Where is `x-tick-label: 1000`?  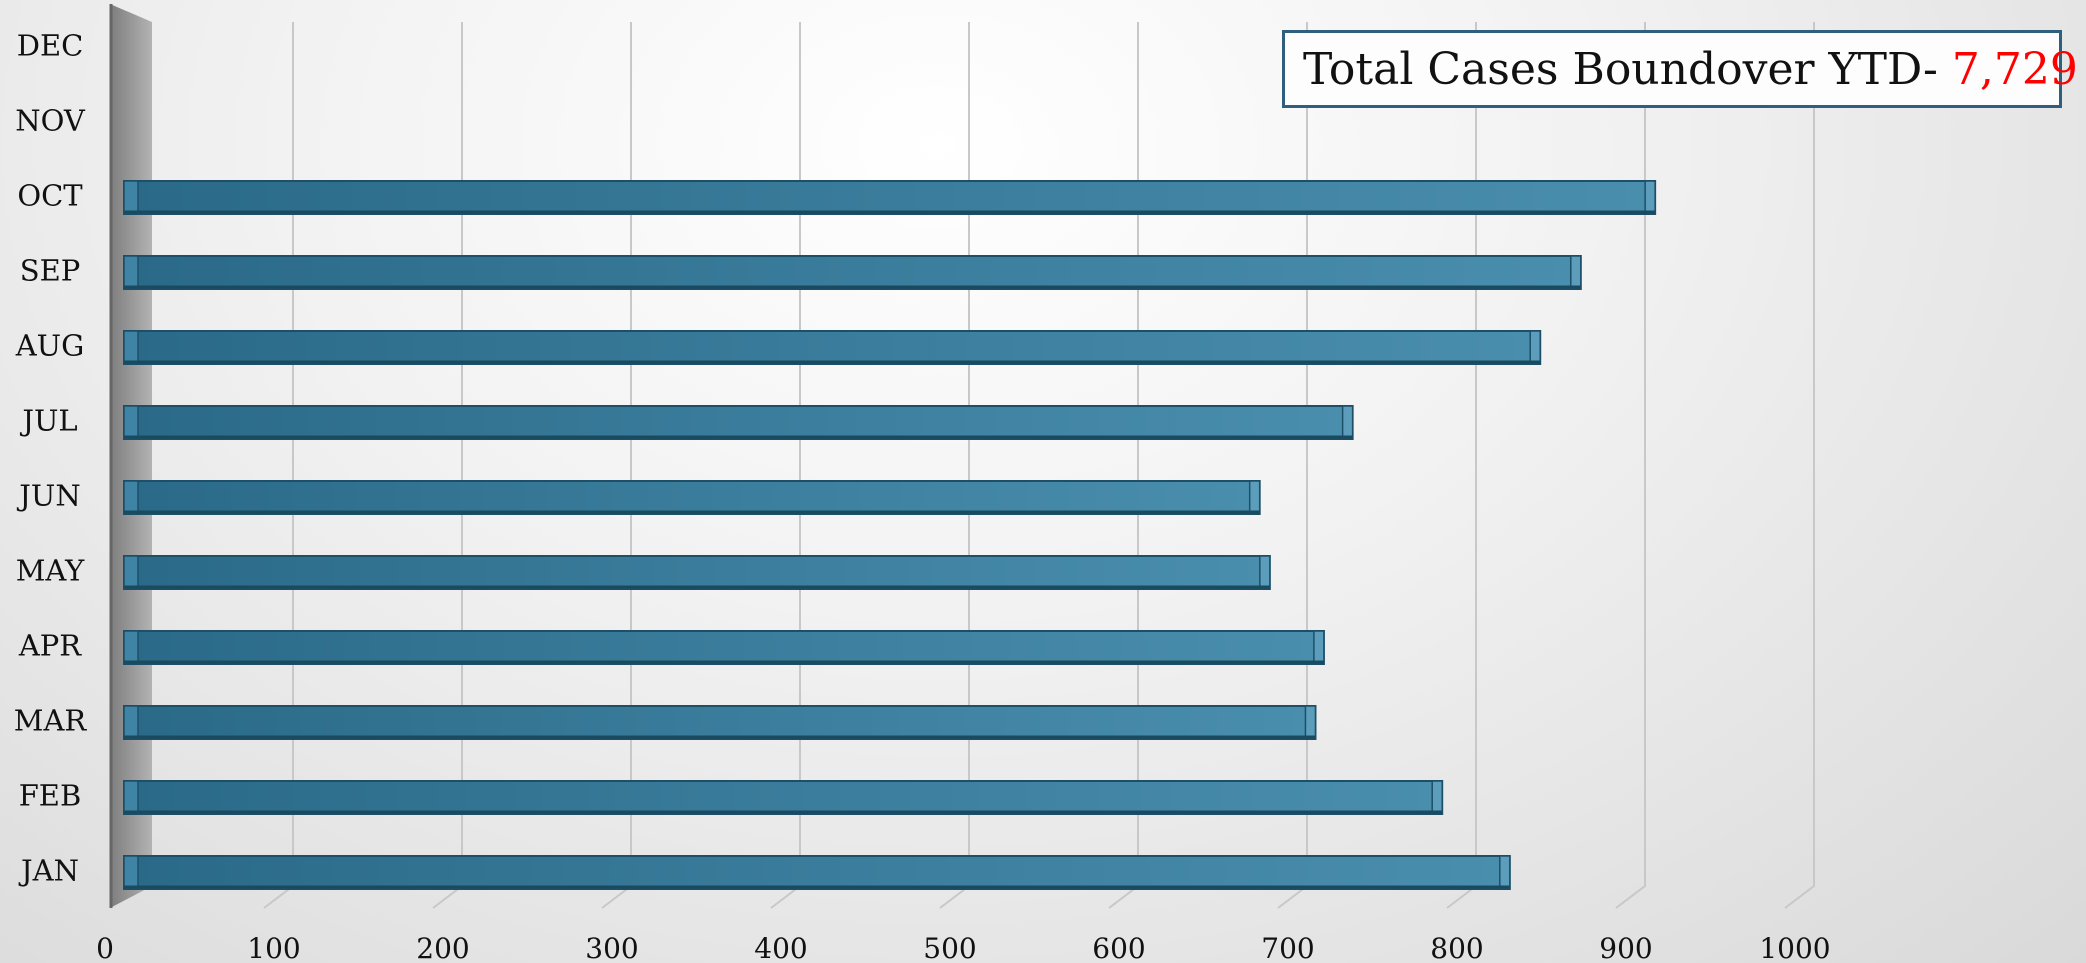 x-tick-label: 1000 is located at coordinates (1794, 947).